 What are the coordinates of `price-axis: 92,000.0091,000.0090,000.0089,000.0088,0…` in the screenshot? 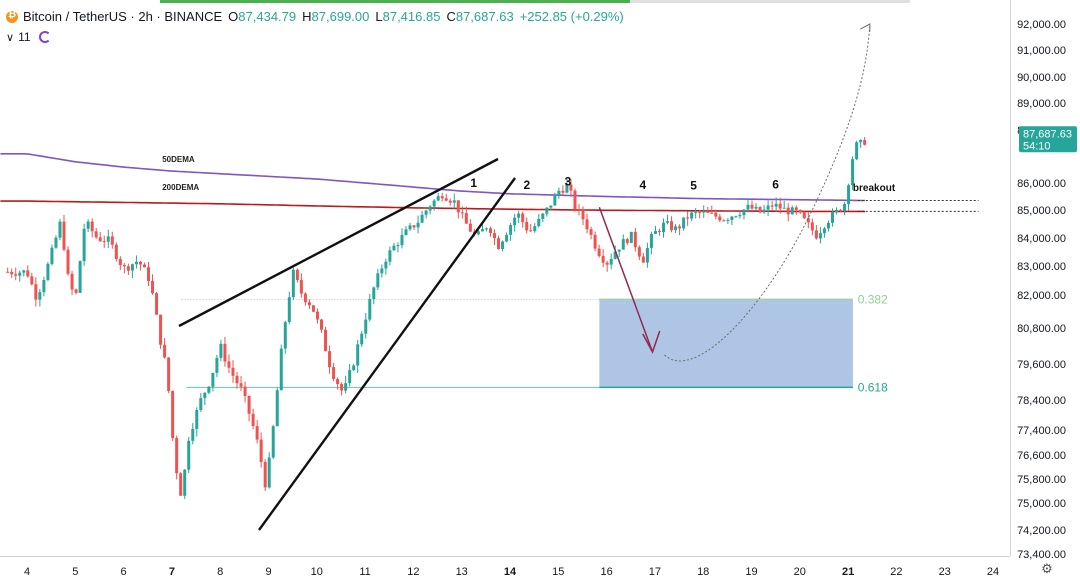 It's located at (1047, 290).